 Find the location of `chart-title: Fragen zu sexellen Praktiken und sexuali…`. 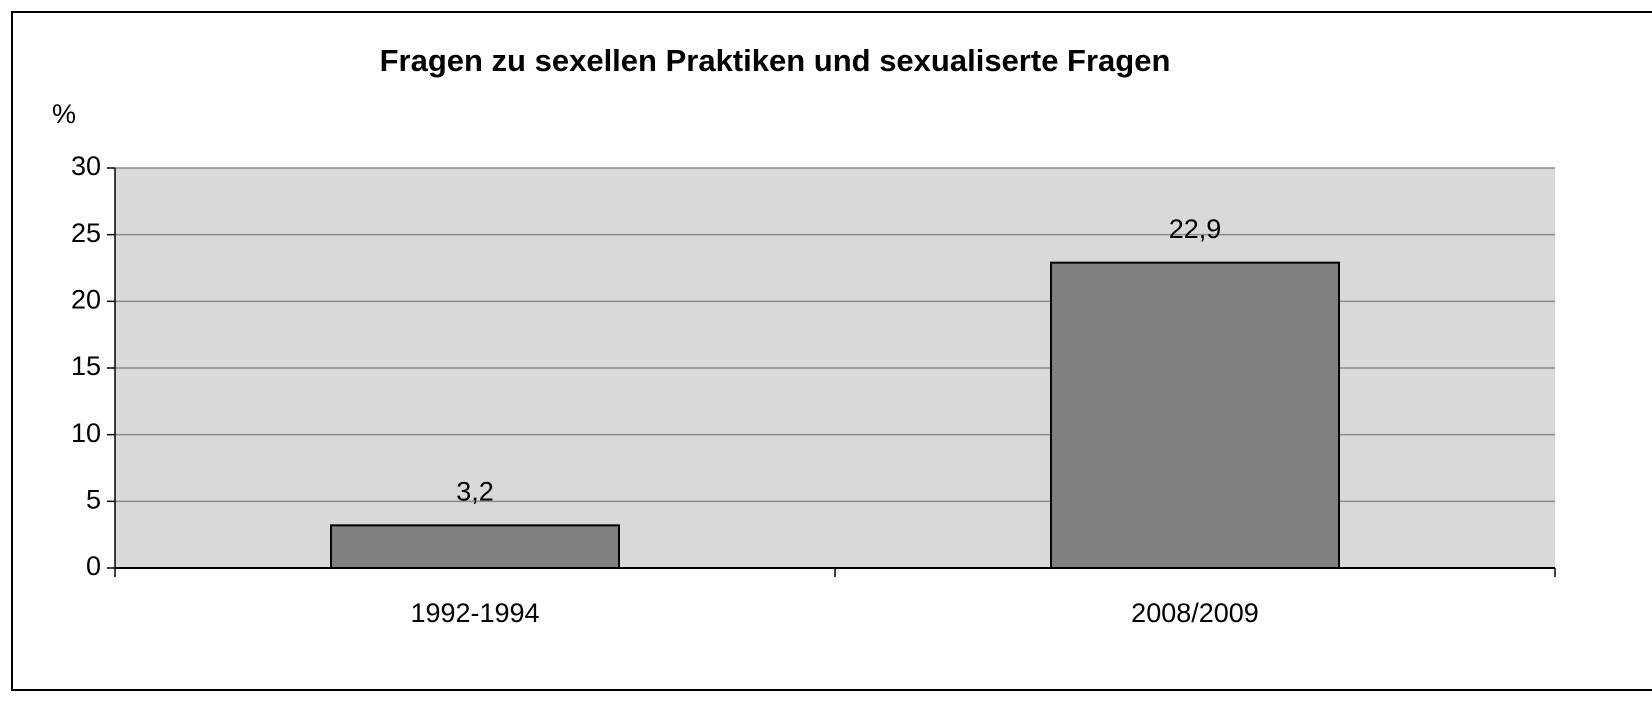

chart-title: Fragen zu sexellen Praktiken und sexuali… is located at coordinates (775, 60).